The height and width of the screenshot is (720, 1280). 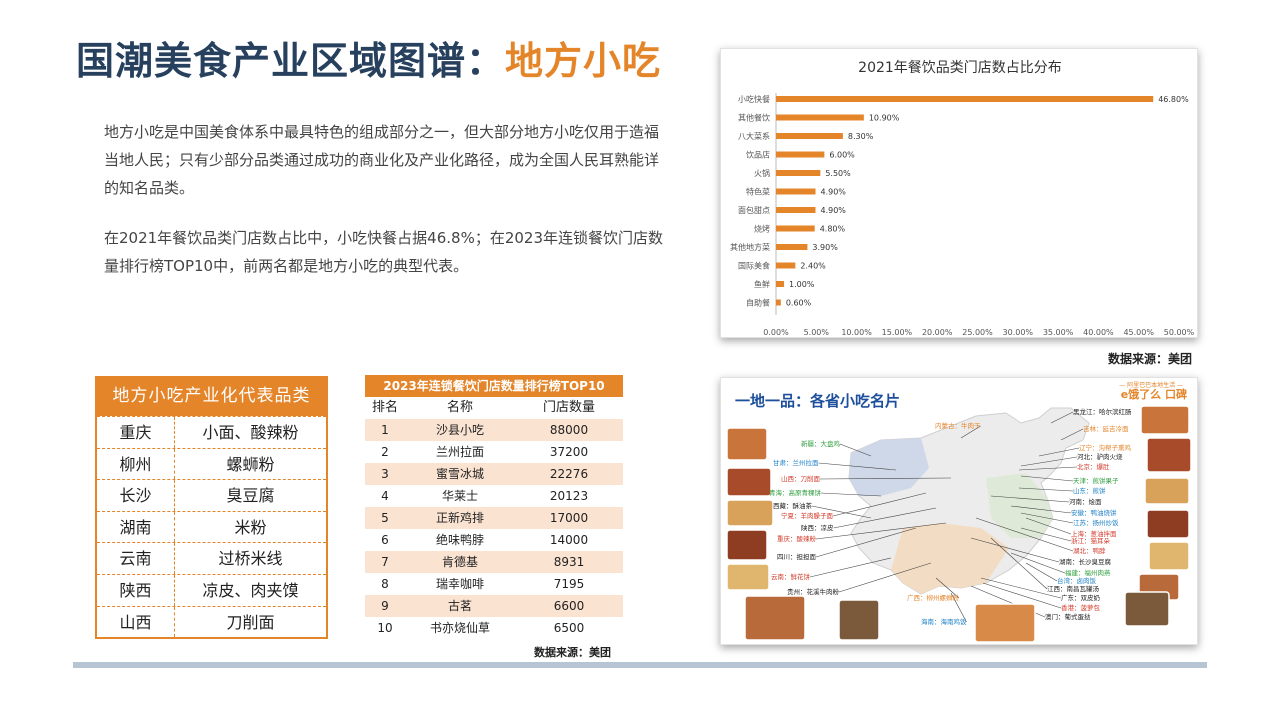 What do you see at coordinates (136, 432) in the screenshot?
I see `rep-region-cell: 重庆` at bounding box center [136, 432].